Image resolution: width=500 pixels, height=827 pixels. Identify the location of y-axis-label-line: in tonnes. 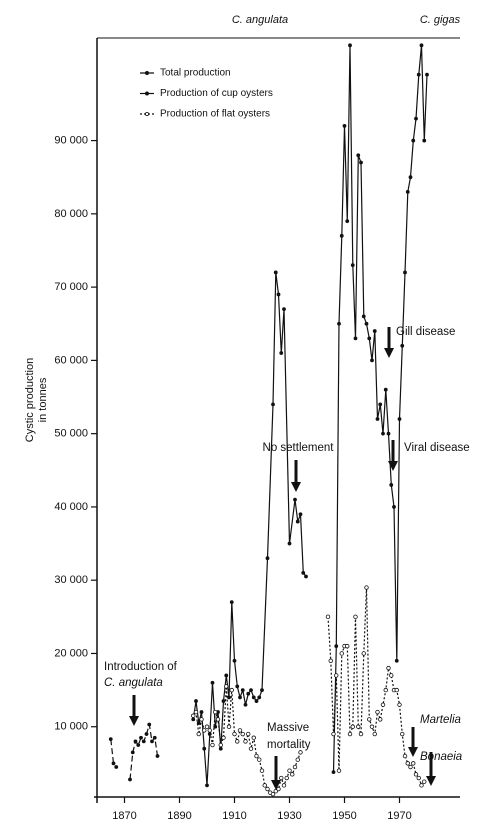
(43, 399).